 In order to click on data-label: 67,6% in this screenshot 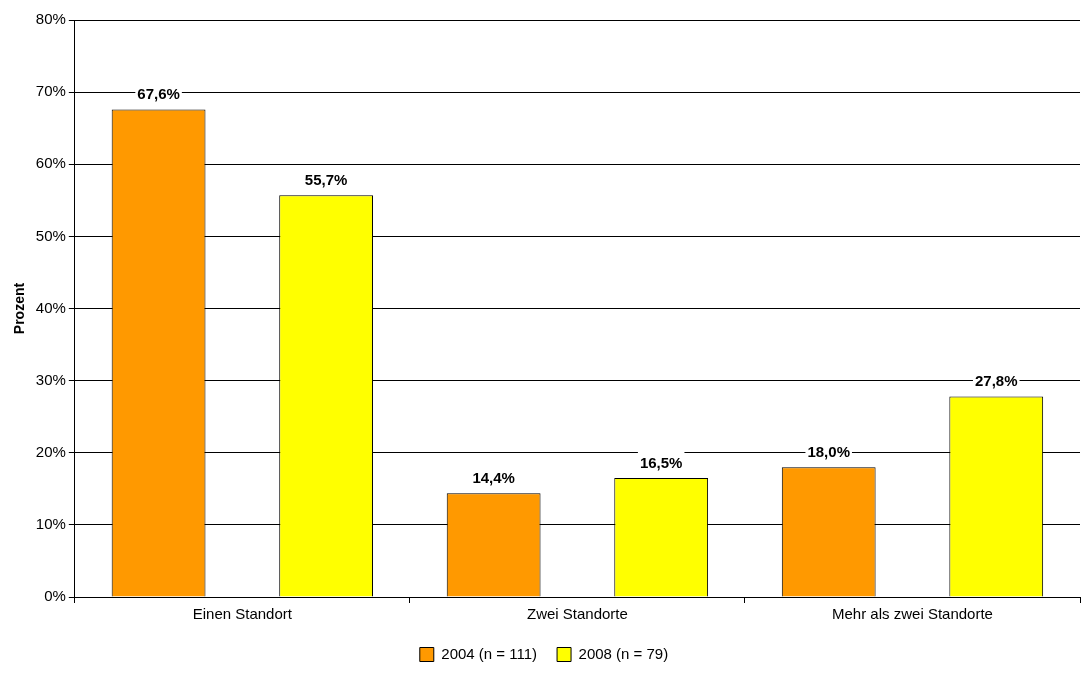, I will do `click(158, 94)`.